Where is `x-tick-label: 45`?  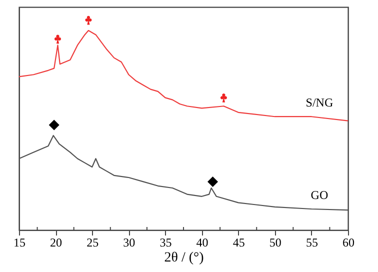
x-tick-label: 45 is located at coordinates (238, 243).